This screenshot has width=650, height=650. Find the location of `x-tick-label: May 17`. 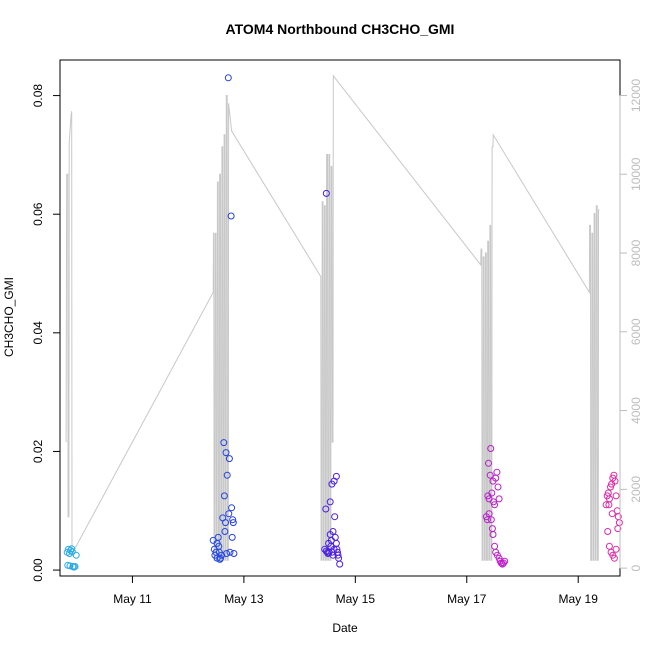

x-tick-label: May 17 is located at coordinates (467, 599).